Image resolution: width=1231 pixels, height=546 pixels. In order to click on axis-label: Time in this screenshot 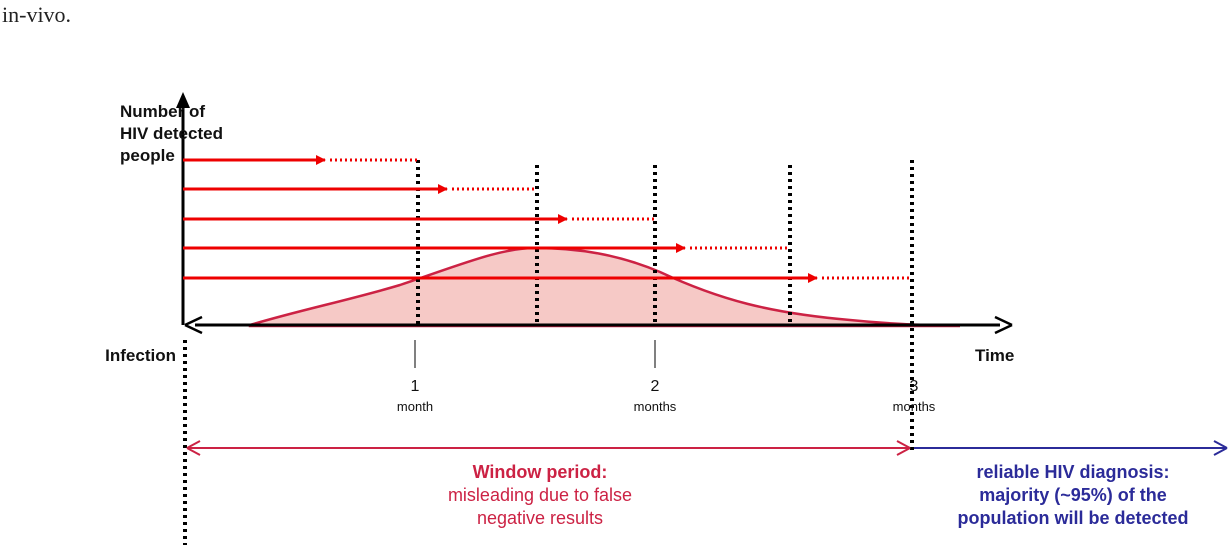, I will do `click(994, 355)`.